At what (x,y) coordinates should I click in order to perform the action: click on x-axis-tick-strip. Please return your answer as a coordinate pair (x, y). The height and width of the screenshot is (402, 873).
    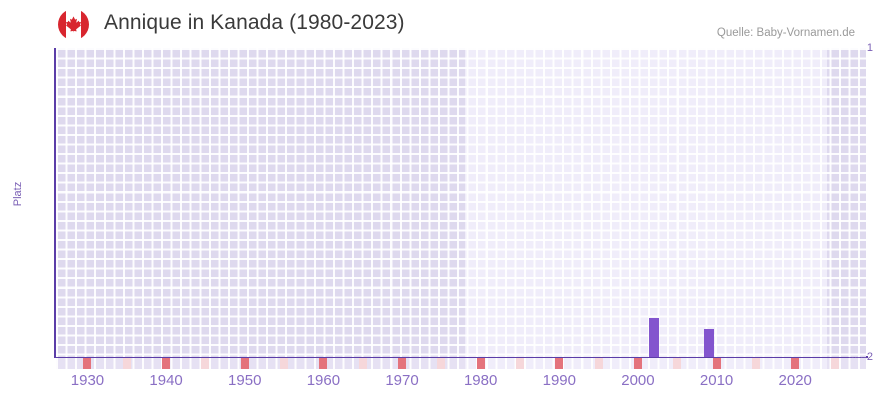
    Looking at the image, I should click on (461, 363).